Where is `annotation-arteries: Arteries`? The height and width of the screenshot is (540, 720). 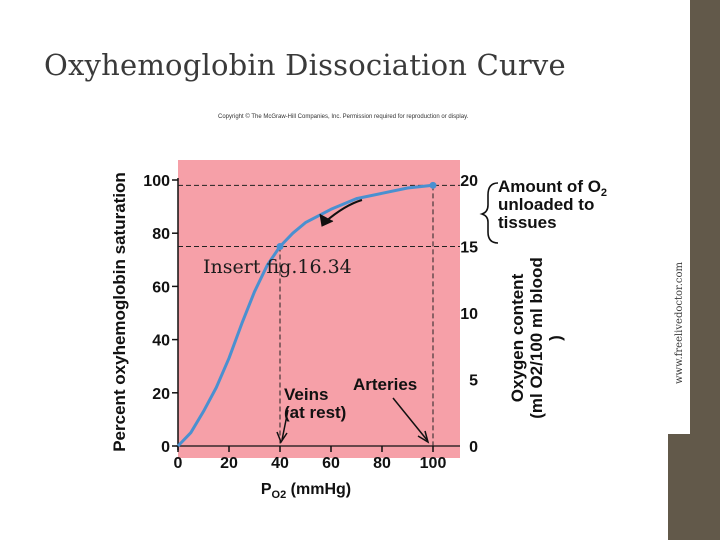
annotation-arteries: Arteries is located at coordinates (385, 384).